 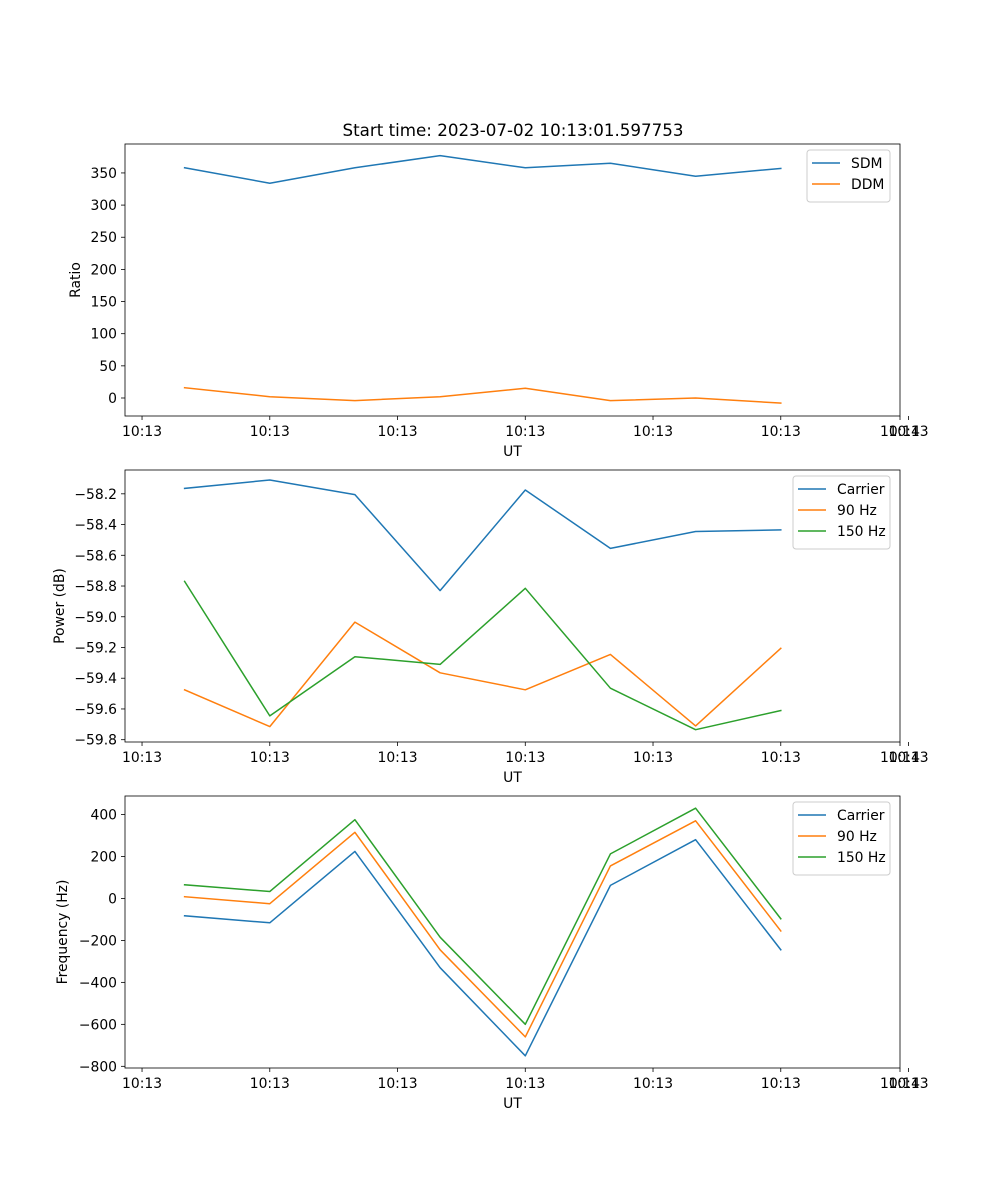 I want to click on y-tick-label: −800, so click(x=98, y=1067).